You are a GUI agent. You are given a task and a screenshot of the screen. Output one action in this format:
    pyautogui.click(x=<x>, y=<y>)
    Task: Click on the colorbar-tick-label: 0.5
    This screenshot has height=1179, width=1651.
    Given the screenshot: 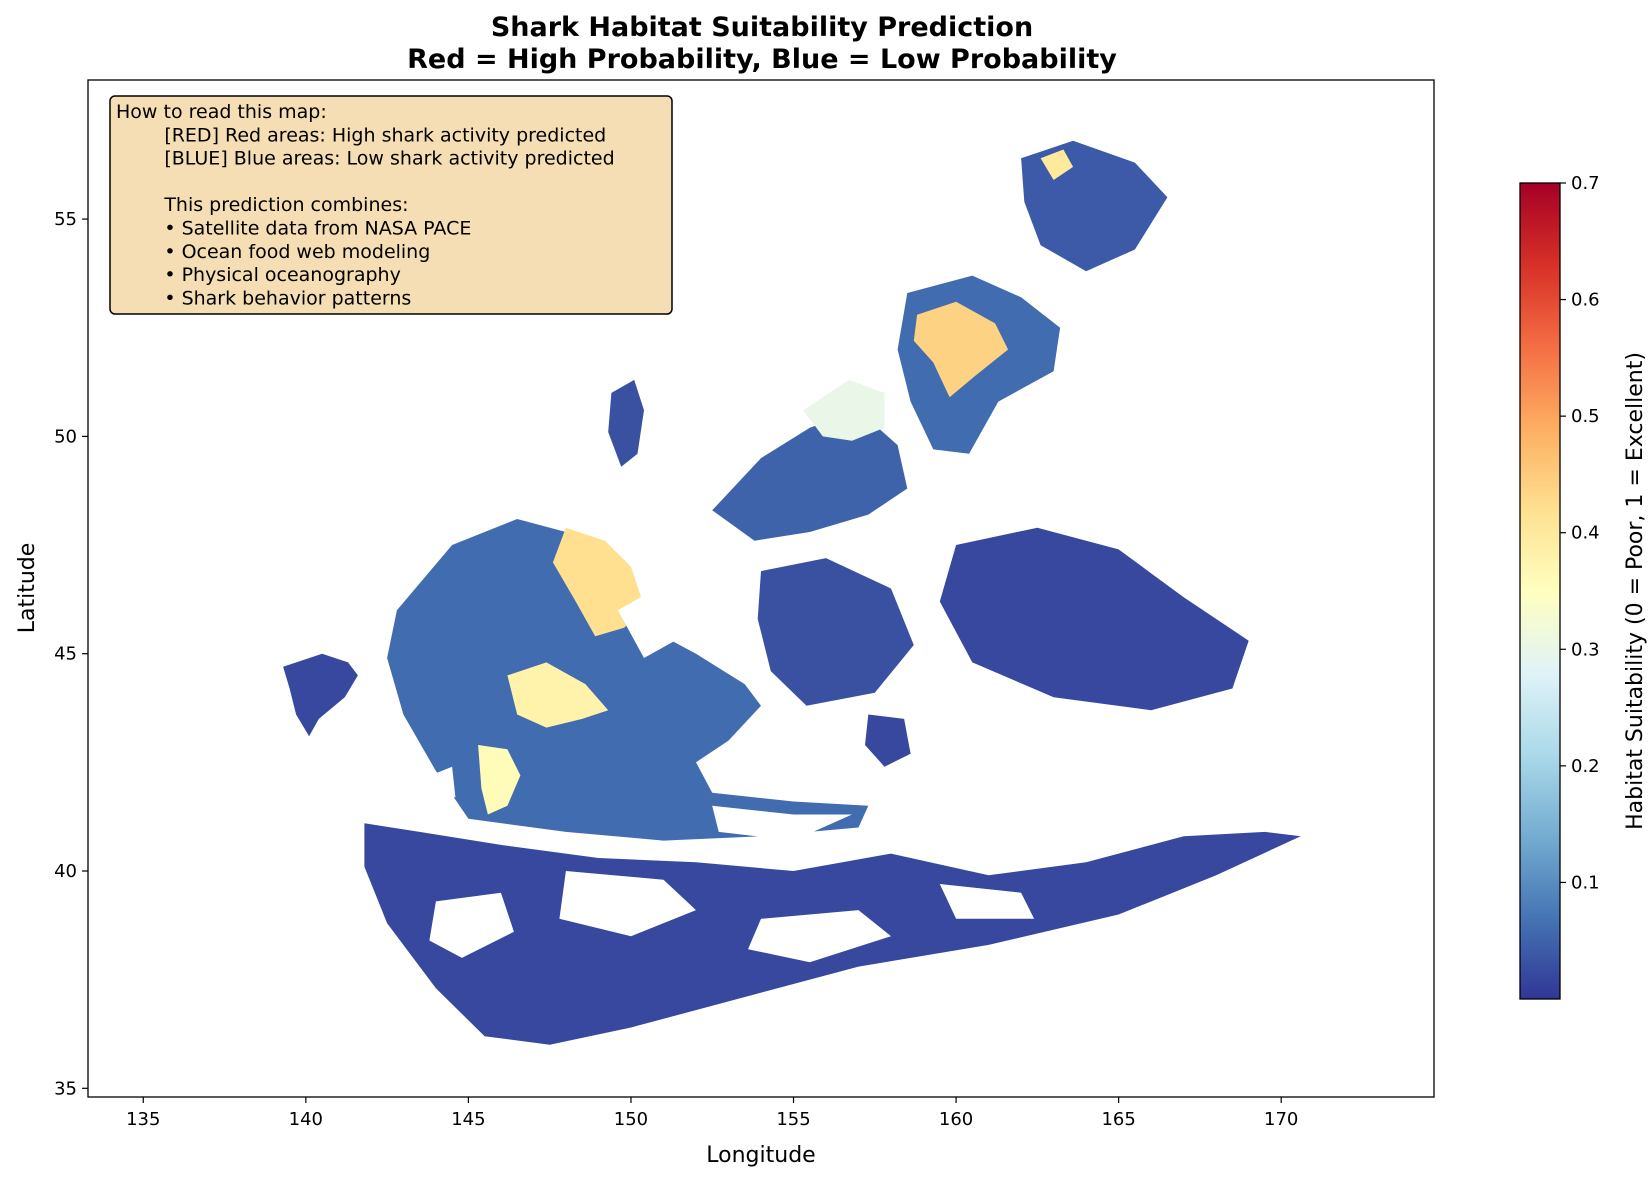 What is the action you would take?
    pyautogui.click(x=1585, y=416)
    